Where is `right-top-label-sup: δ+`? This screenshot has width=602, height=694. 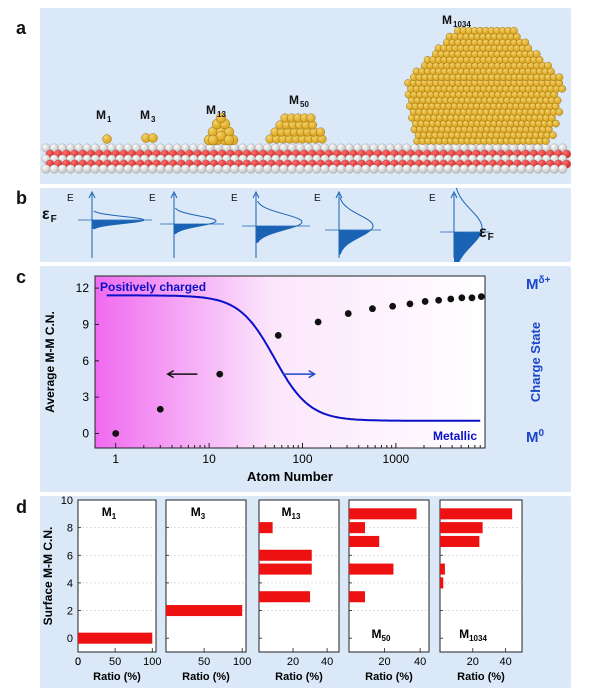
right-top-label-sup: δ+ is located at coordinates (545, 280).